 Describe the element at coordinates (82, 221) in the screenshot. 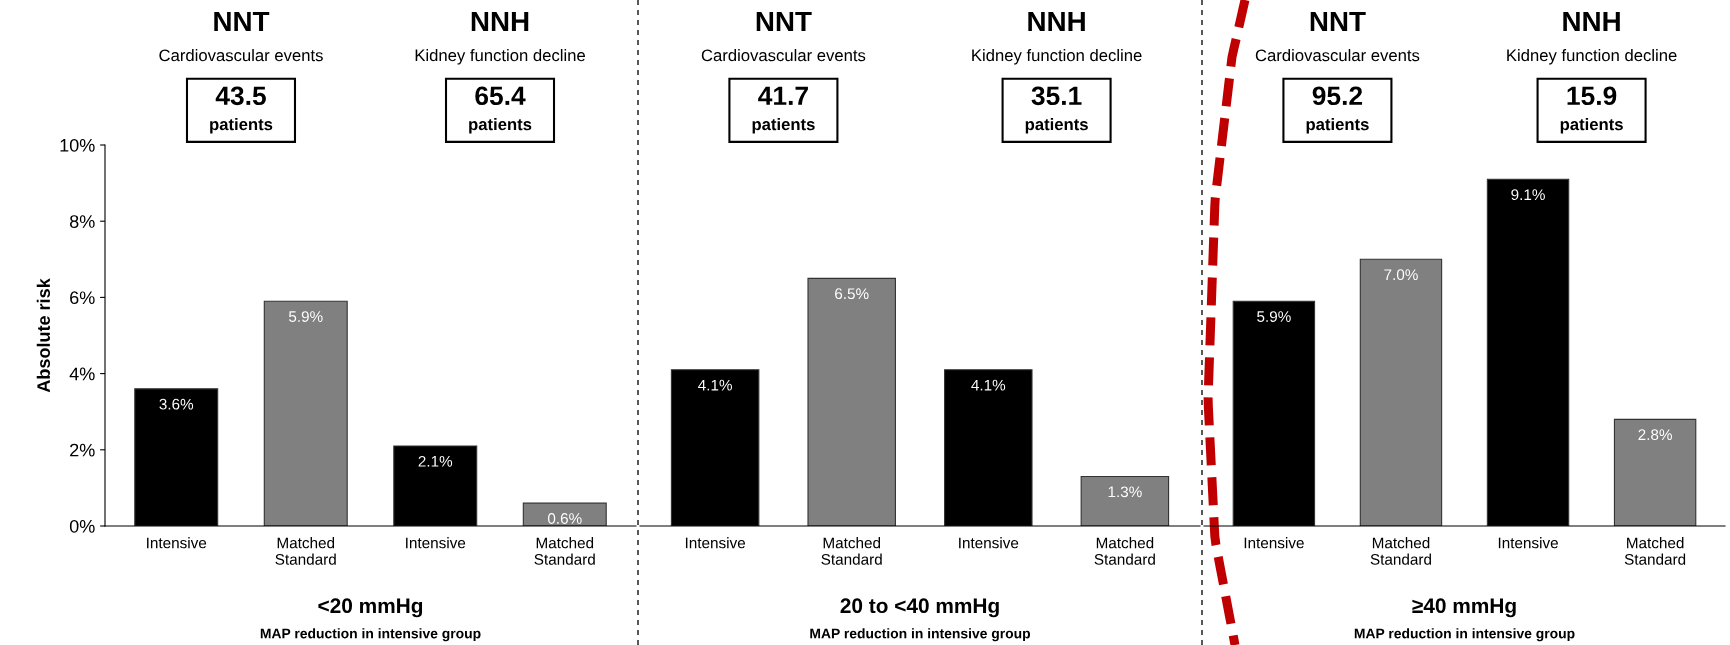

I see `y-tick-label: 8%` at that location.